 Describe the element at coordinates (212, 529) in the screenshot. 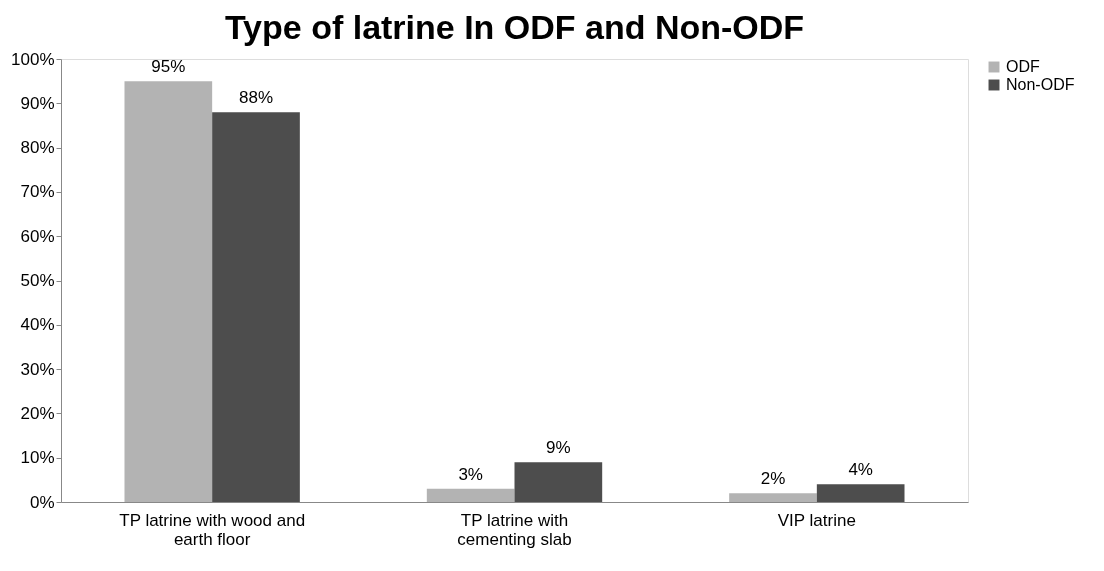

I see `x-tick-label: TP latrine with wood and earth floor` at that location.